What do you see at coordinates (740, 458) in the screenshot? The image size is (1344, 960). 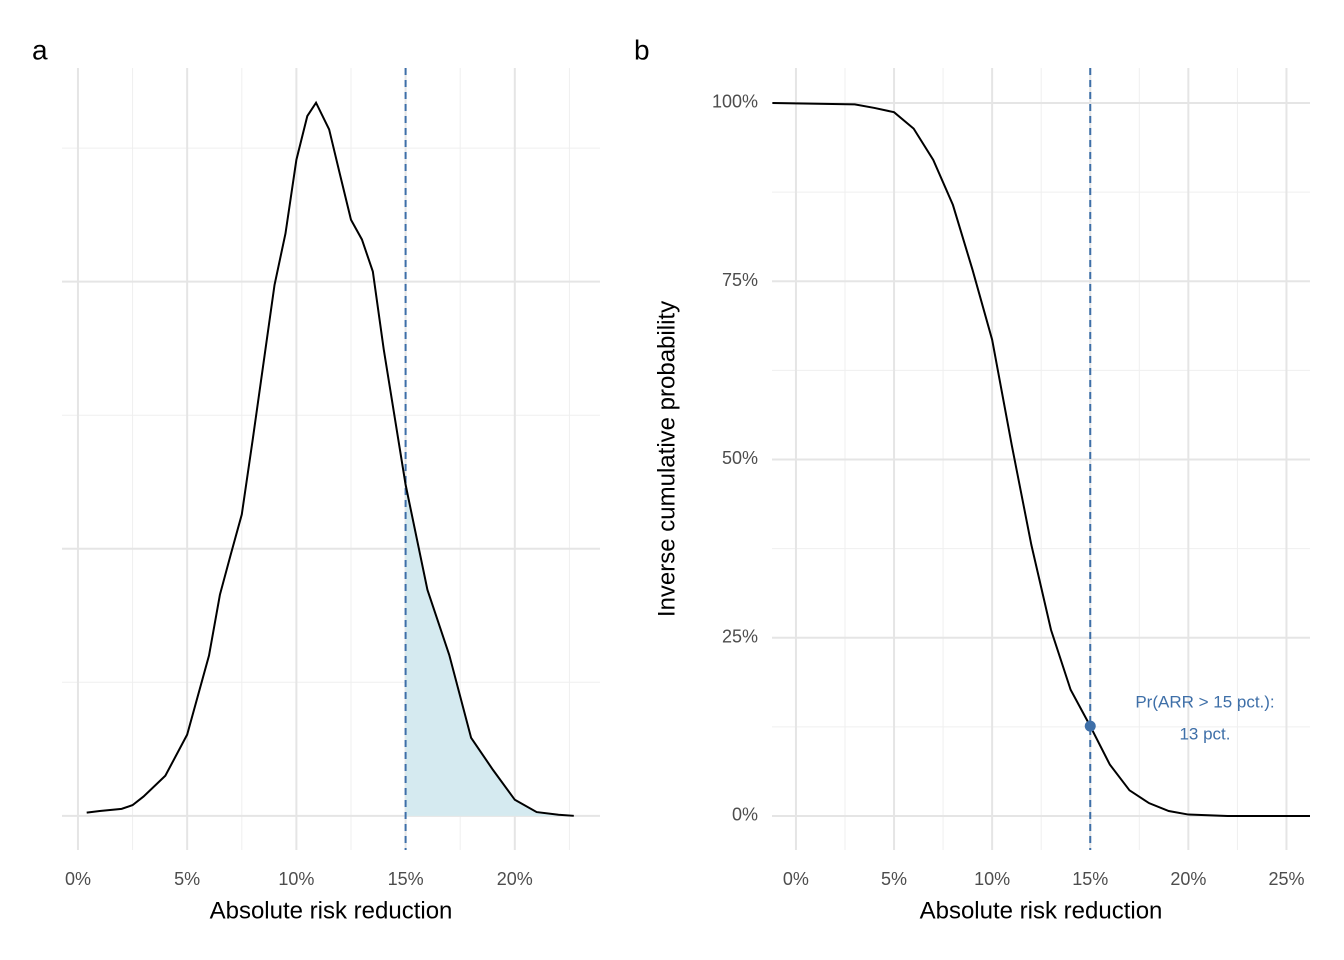 I see `y-tick-label: 50%` at bounding box center [740, 458].